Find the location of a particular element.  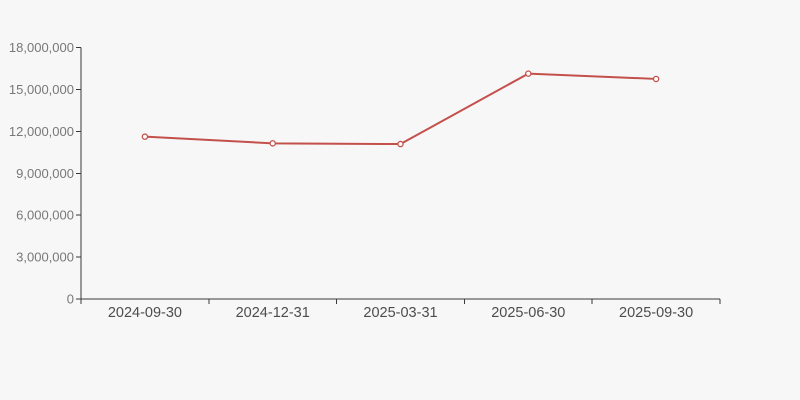

y-axis-tick-label: 0 is located at coordinates (70, 299).